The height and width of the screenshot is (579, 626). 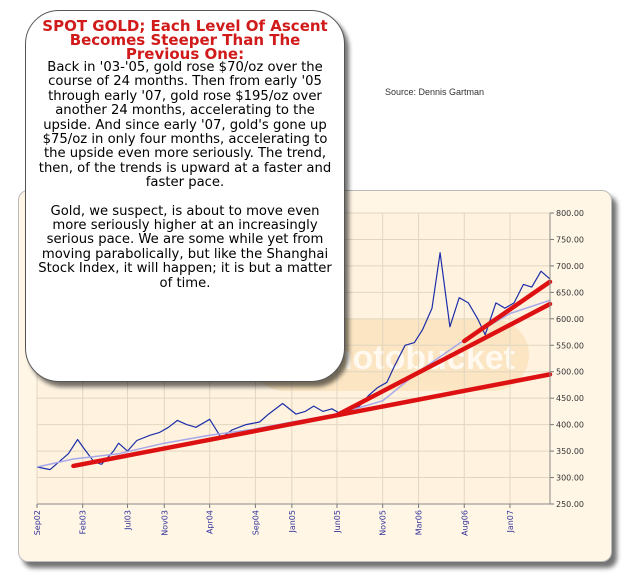 I want to click on y-tick-label: 450.00, so click(x=570, y=398).